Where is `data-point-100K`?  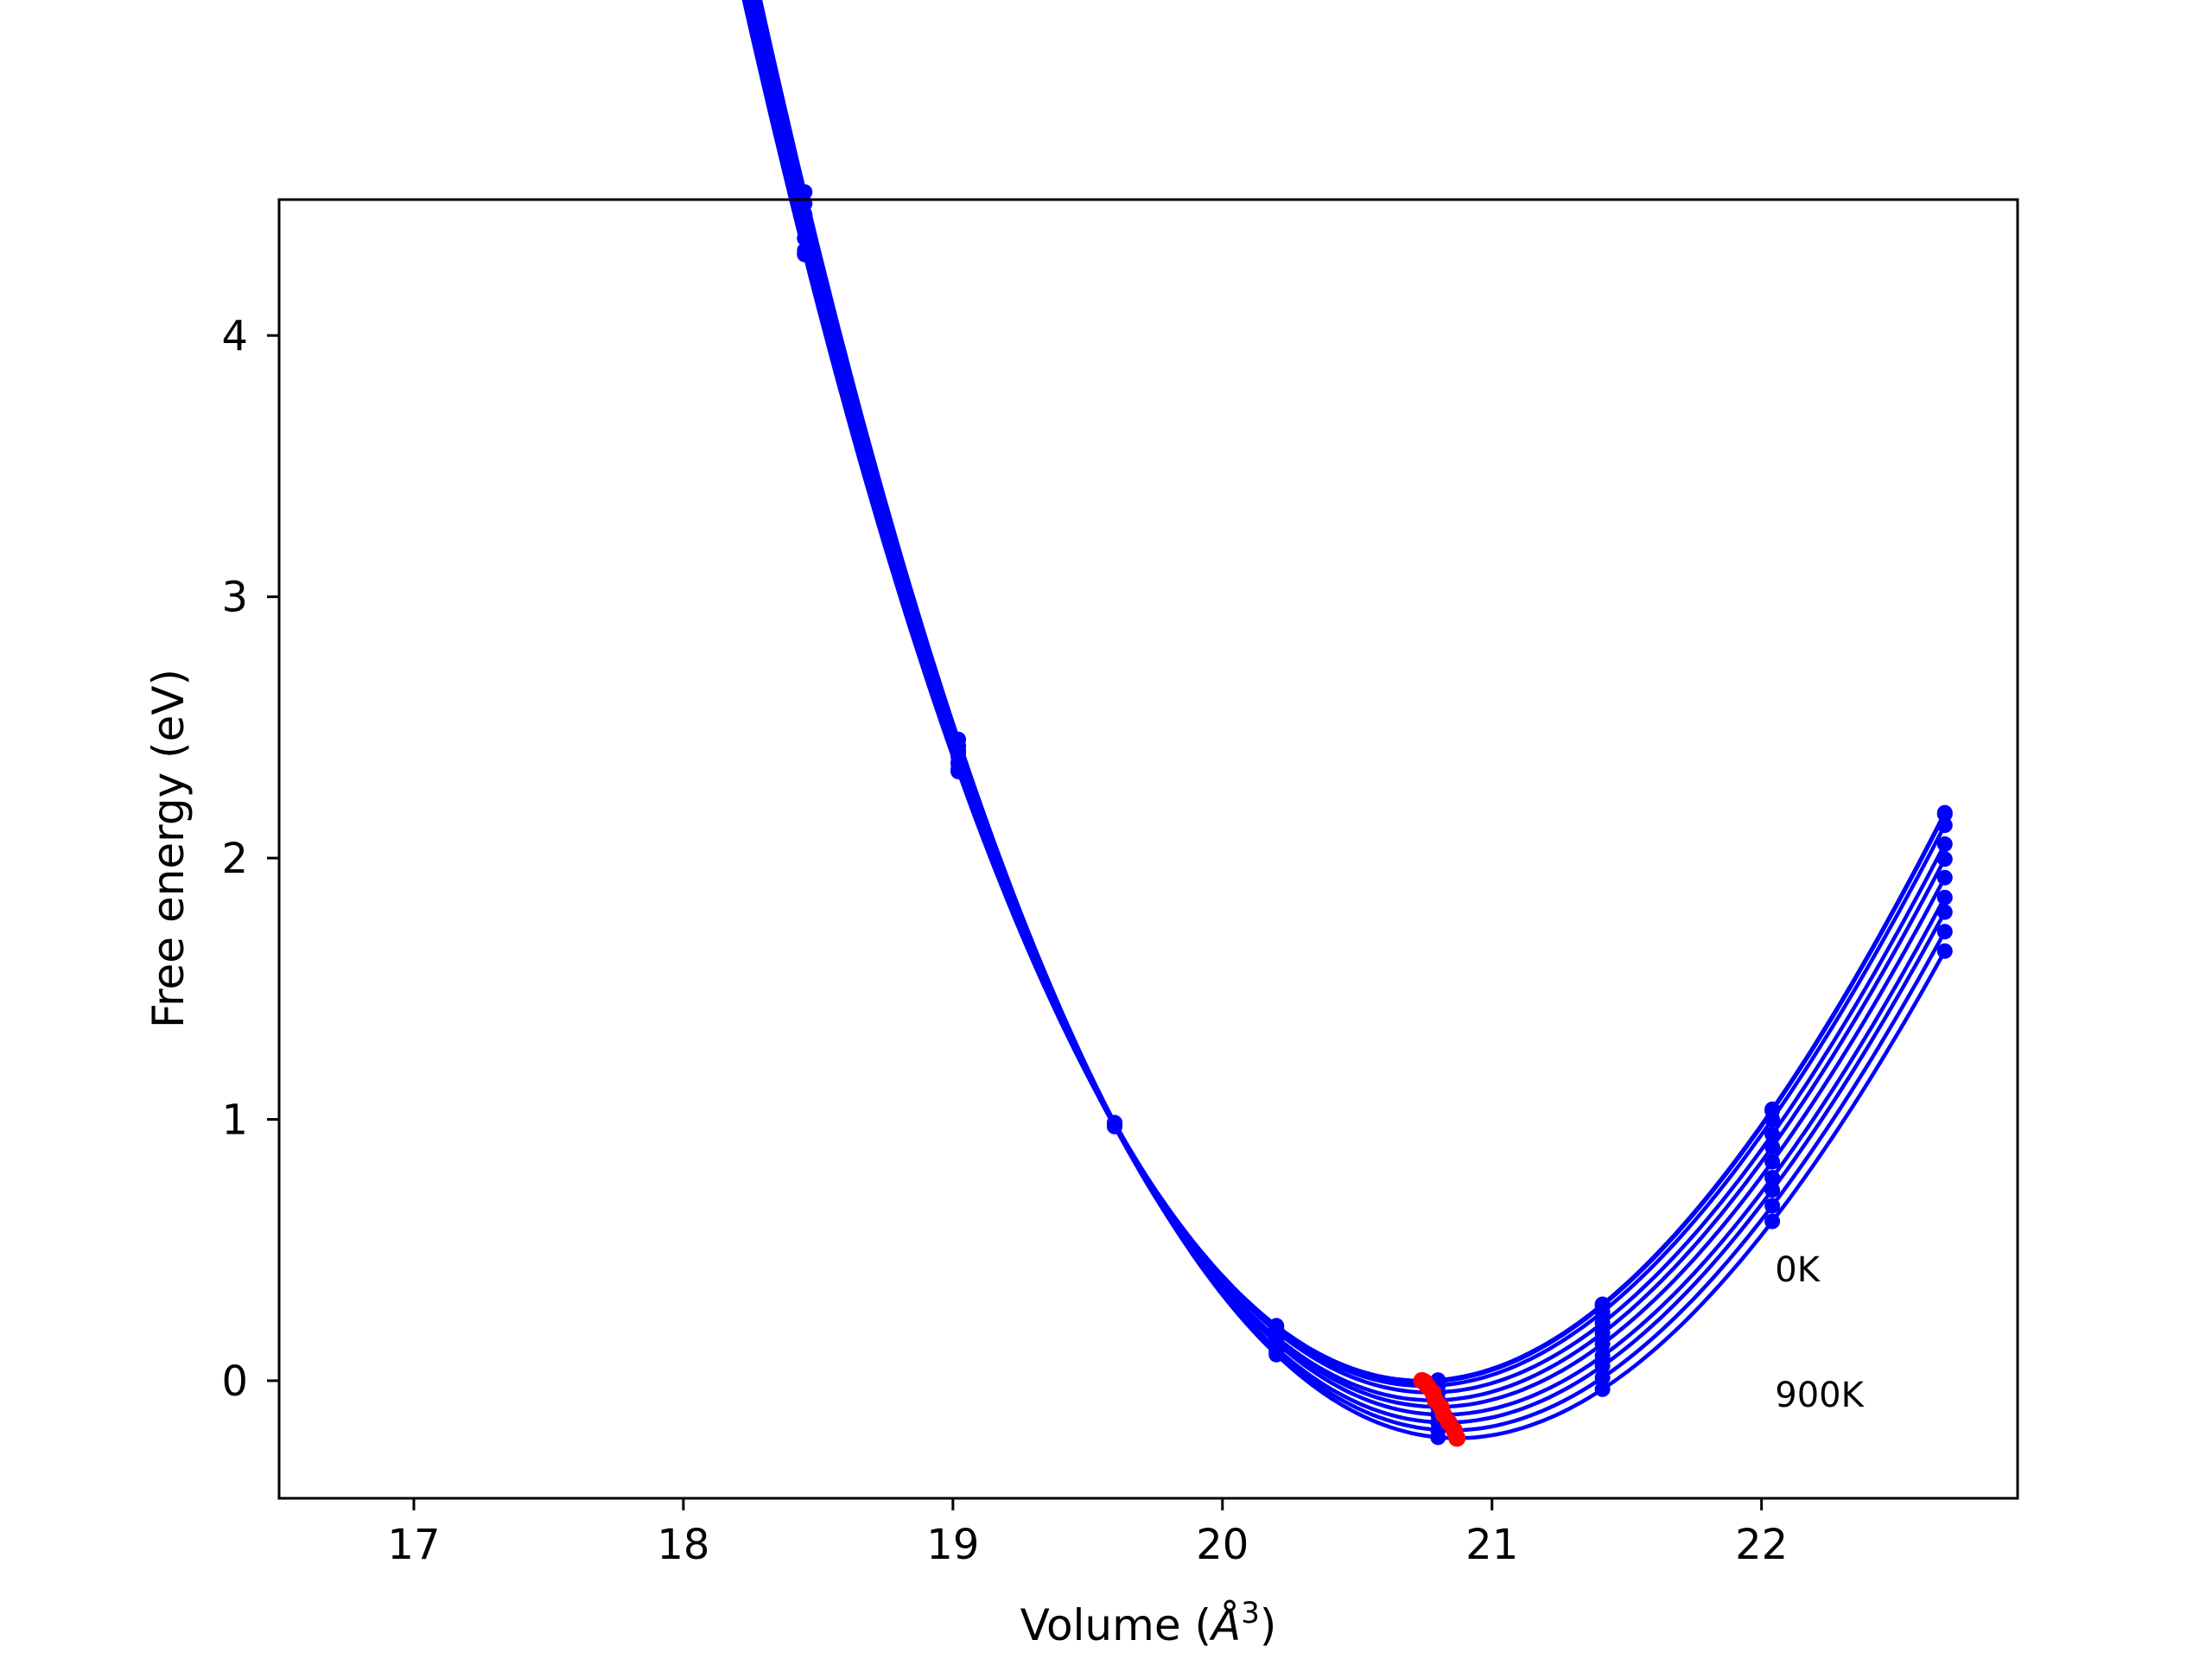 data-point-100K is located at coordinates (1944, 814).